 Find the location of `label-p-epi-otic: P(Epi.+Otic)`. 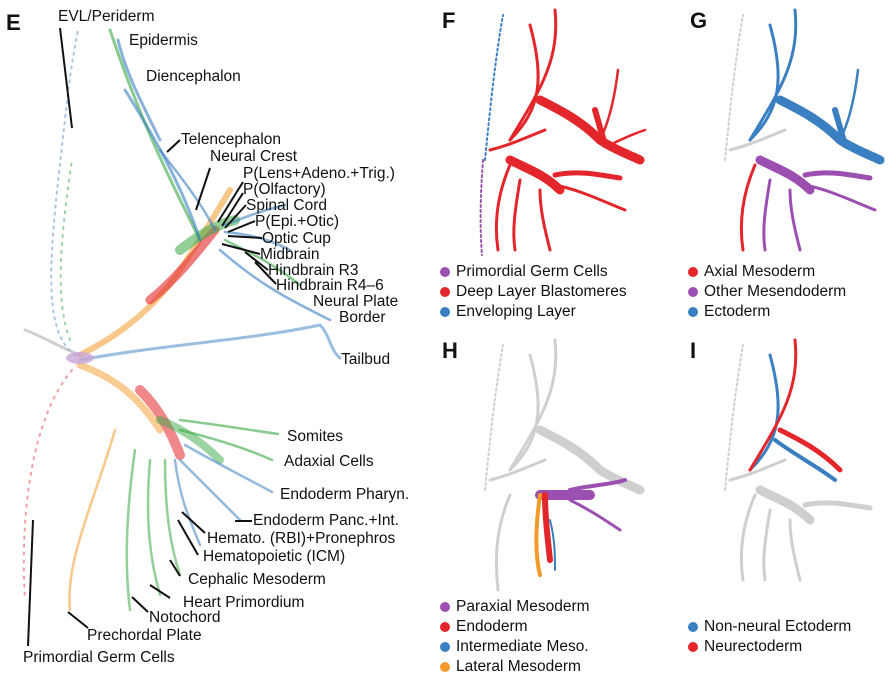

label-p-epi-otic: P(Epi.+Otic) is located at coordinates (297, 221).